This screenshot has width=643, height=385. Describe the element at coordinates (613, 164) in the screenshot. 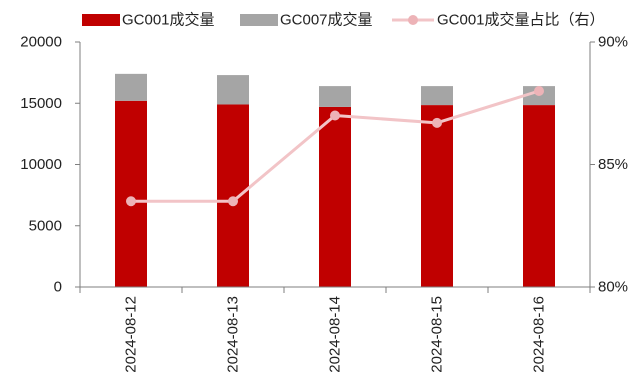

I see `y2-tick-label: 85%` at that location.